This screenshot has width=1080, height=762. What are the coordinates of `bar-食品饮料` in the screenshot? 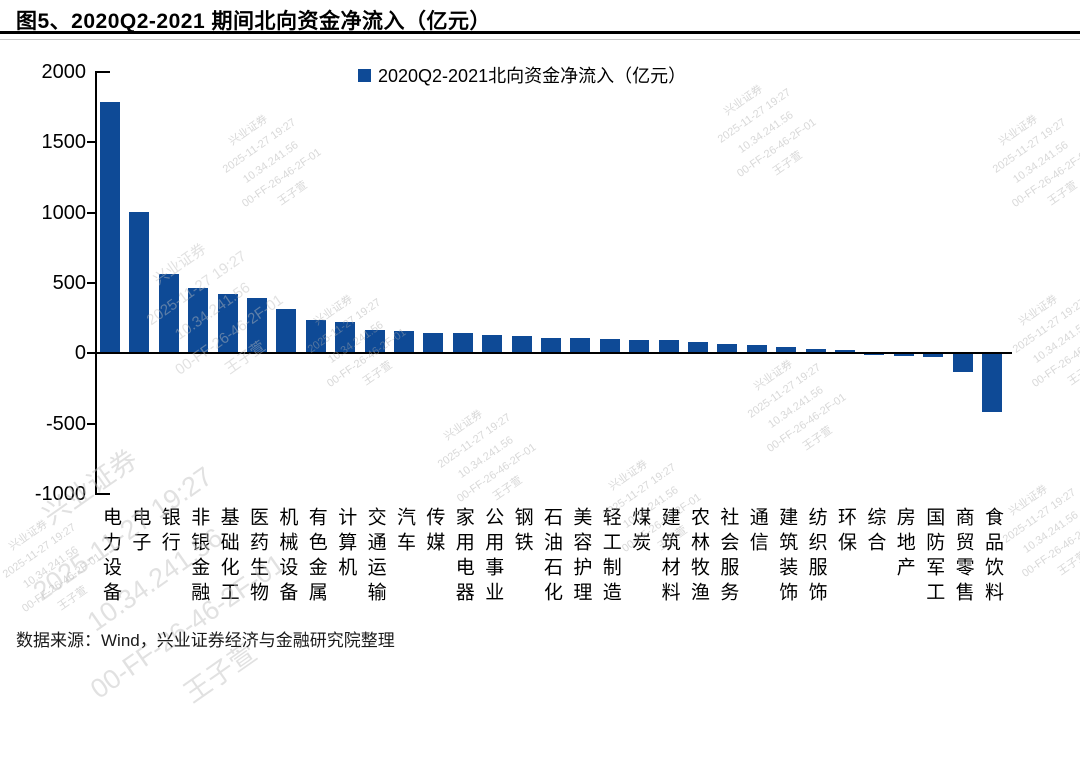 It's located at (992, 383).